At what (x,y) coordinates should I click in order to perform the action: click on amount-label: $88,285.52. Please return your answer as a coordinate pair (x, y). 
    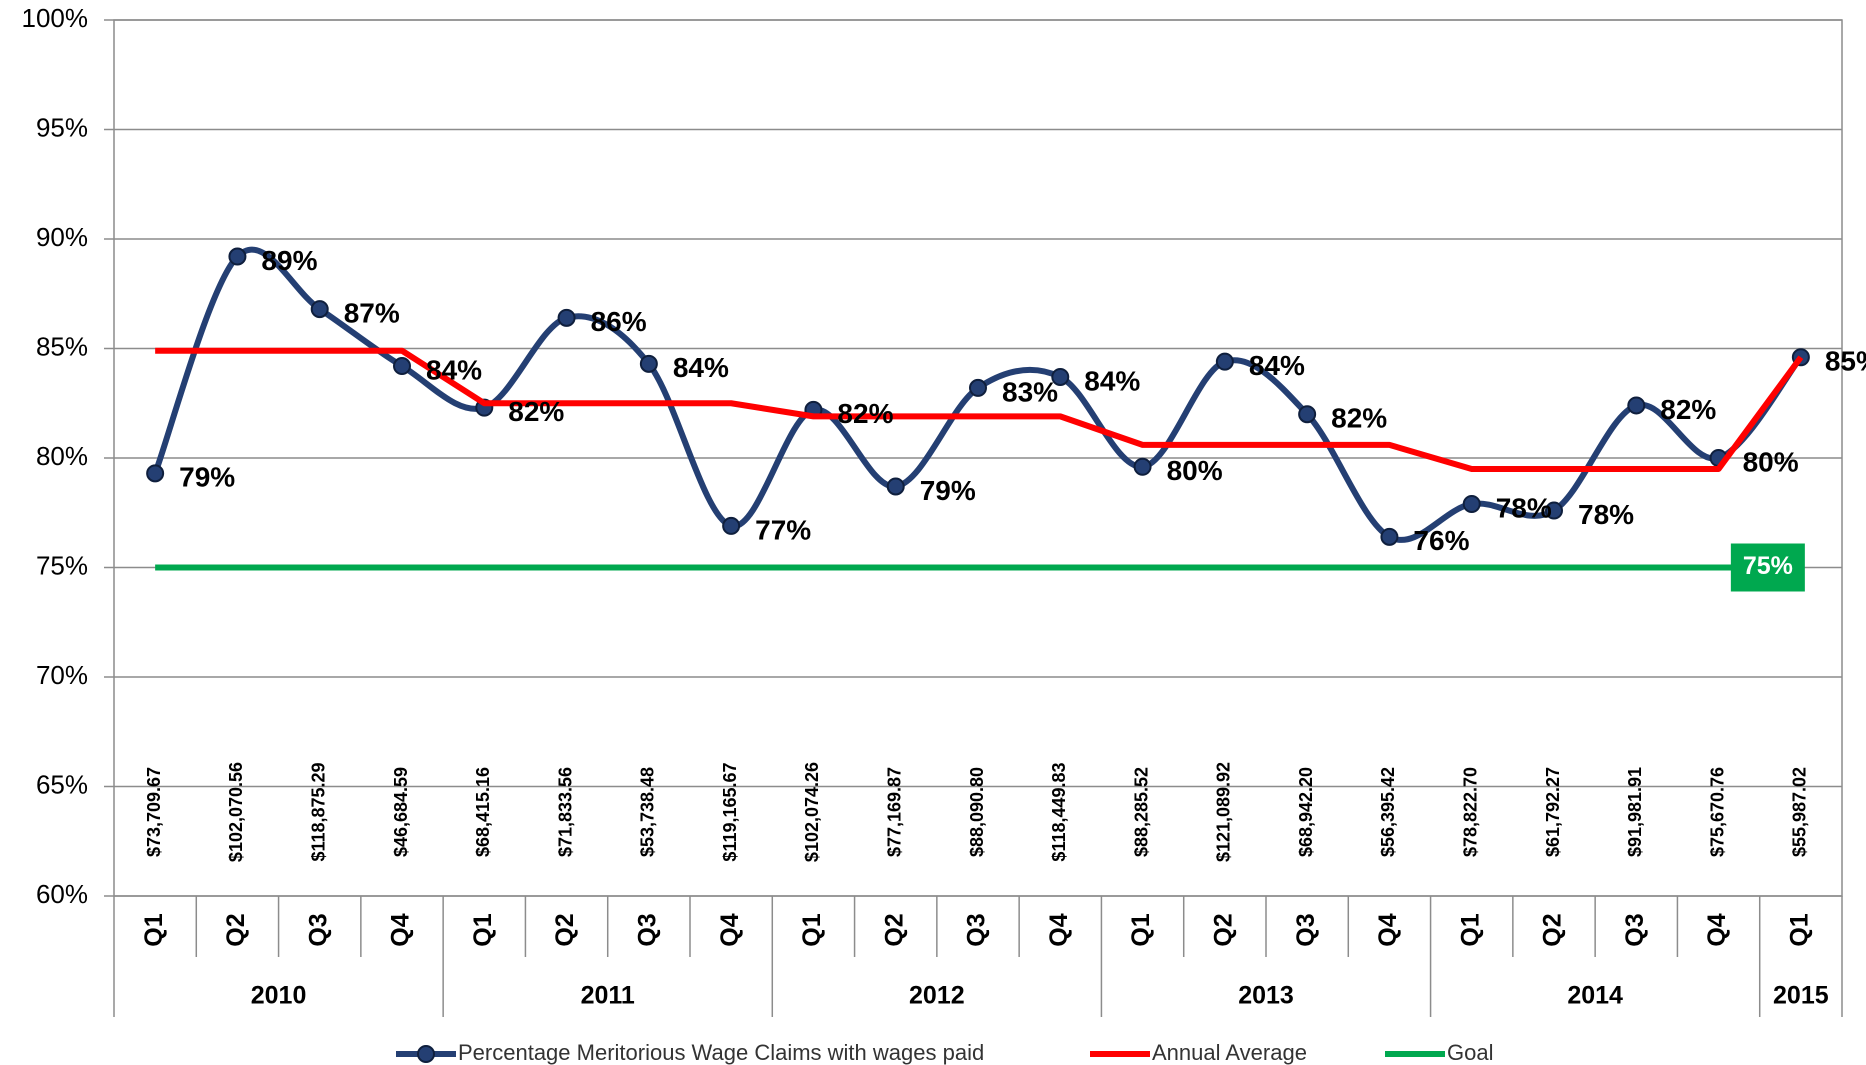
    Looking at the image, I should click on (1141, 812).